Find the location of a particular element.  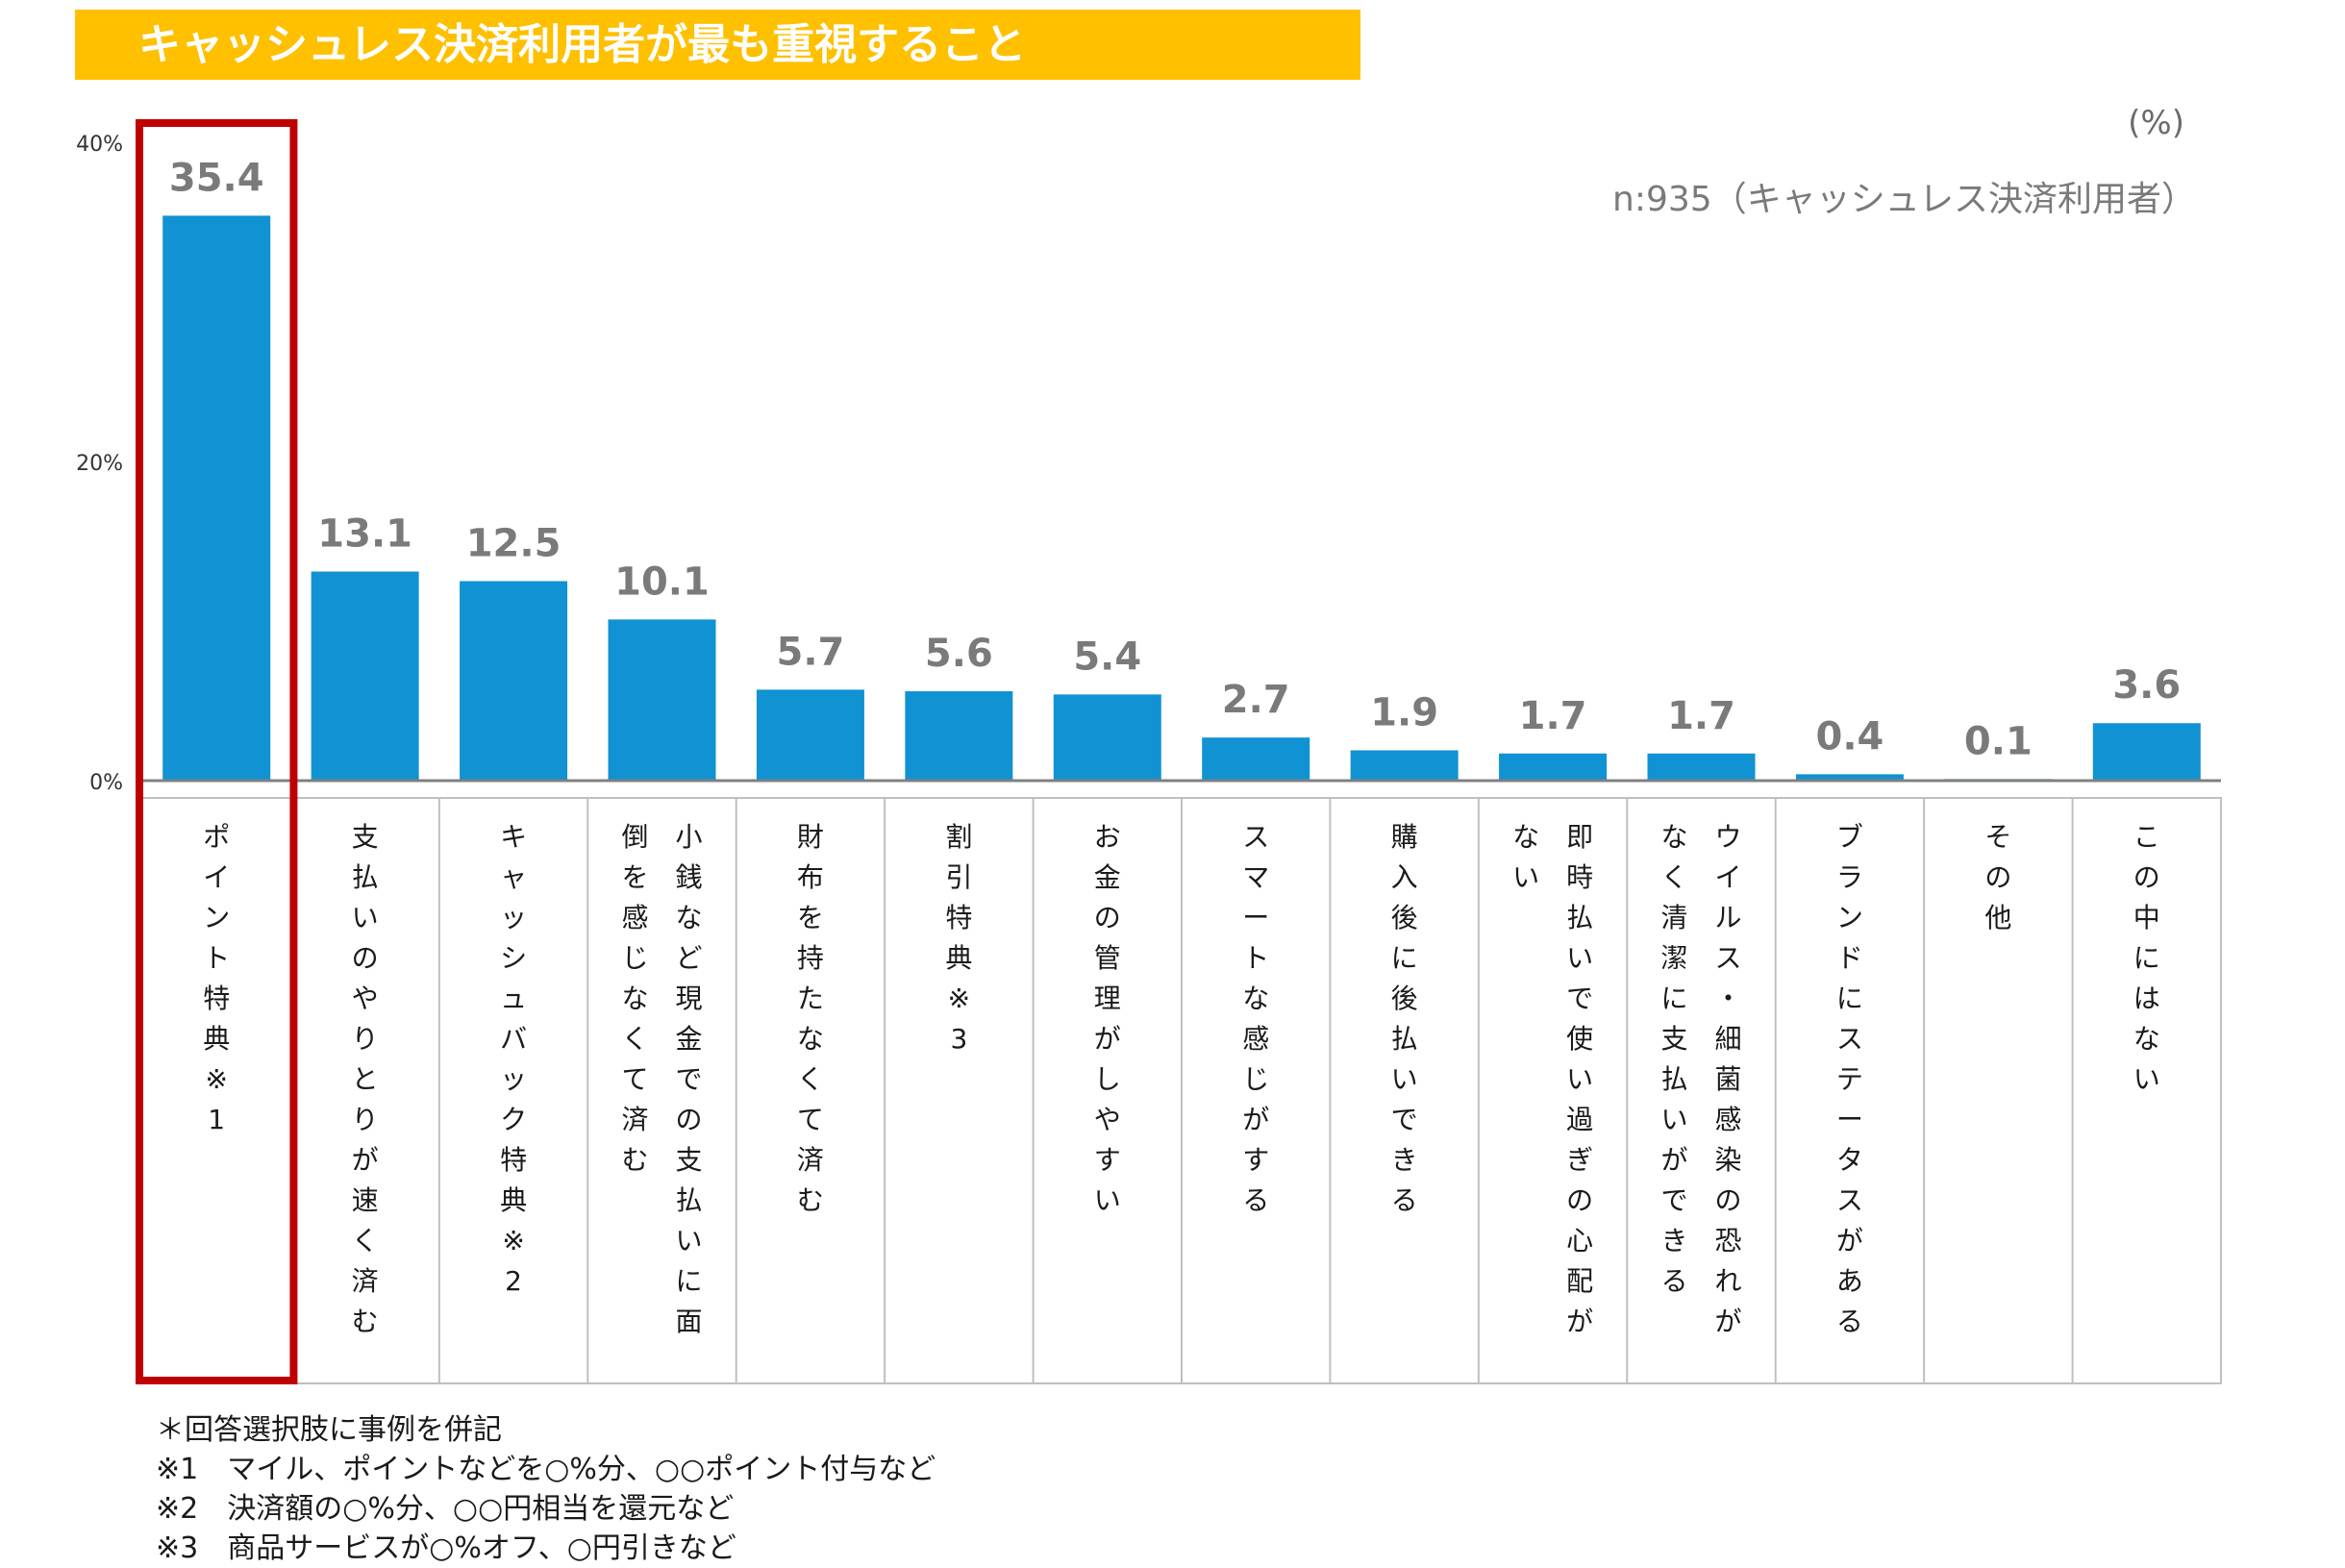

bar-value-label: 0.1 is located at coordinates (1998, 741).